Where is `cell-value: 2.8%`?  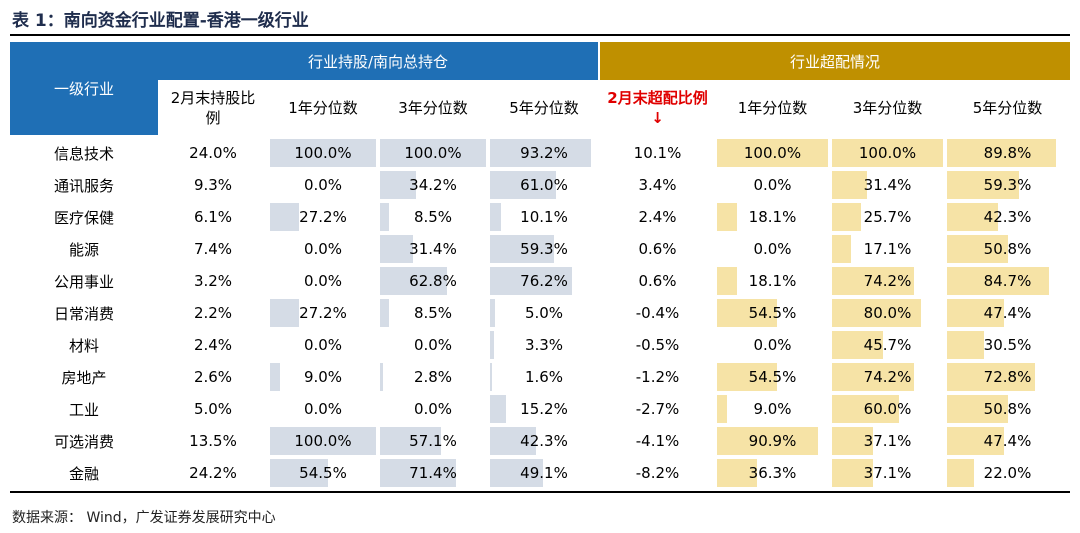
cell-value: 2.8% is located at coordinates (433, 377).